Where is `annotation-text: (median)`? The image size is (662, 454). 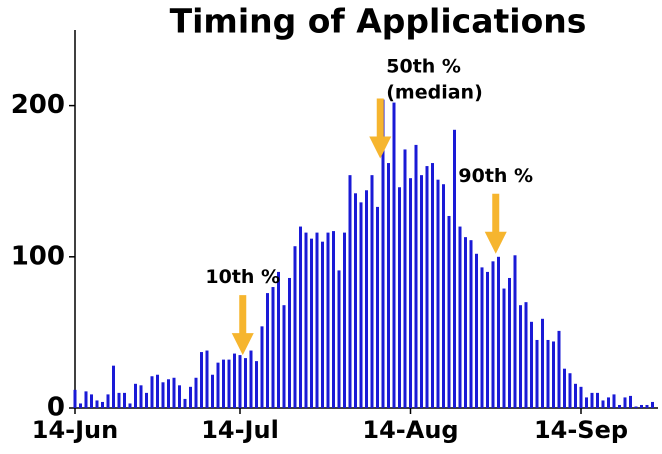
annotation-text: (median) is located at coordinates (434, 93).